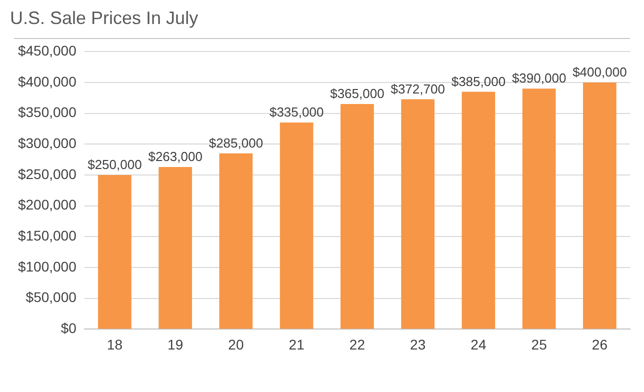  Describe the element at coordinates (296, 344) in the screenshot. I see `x-tick-label: 21` at that location.